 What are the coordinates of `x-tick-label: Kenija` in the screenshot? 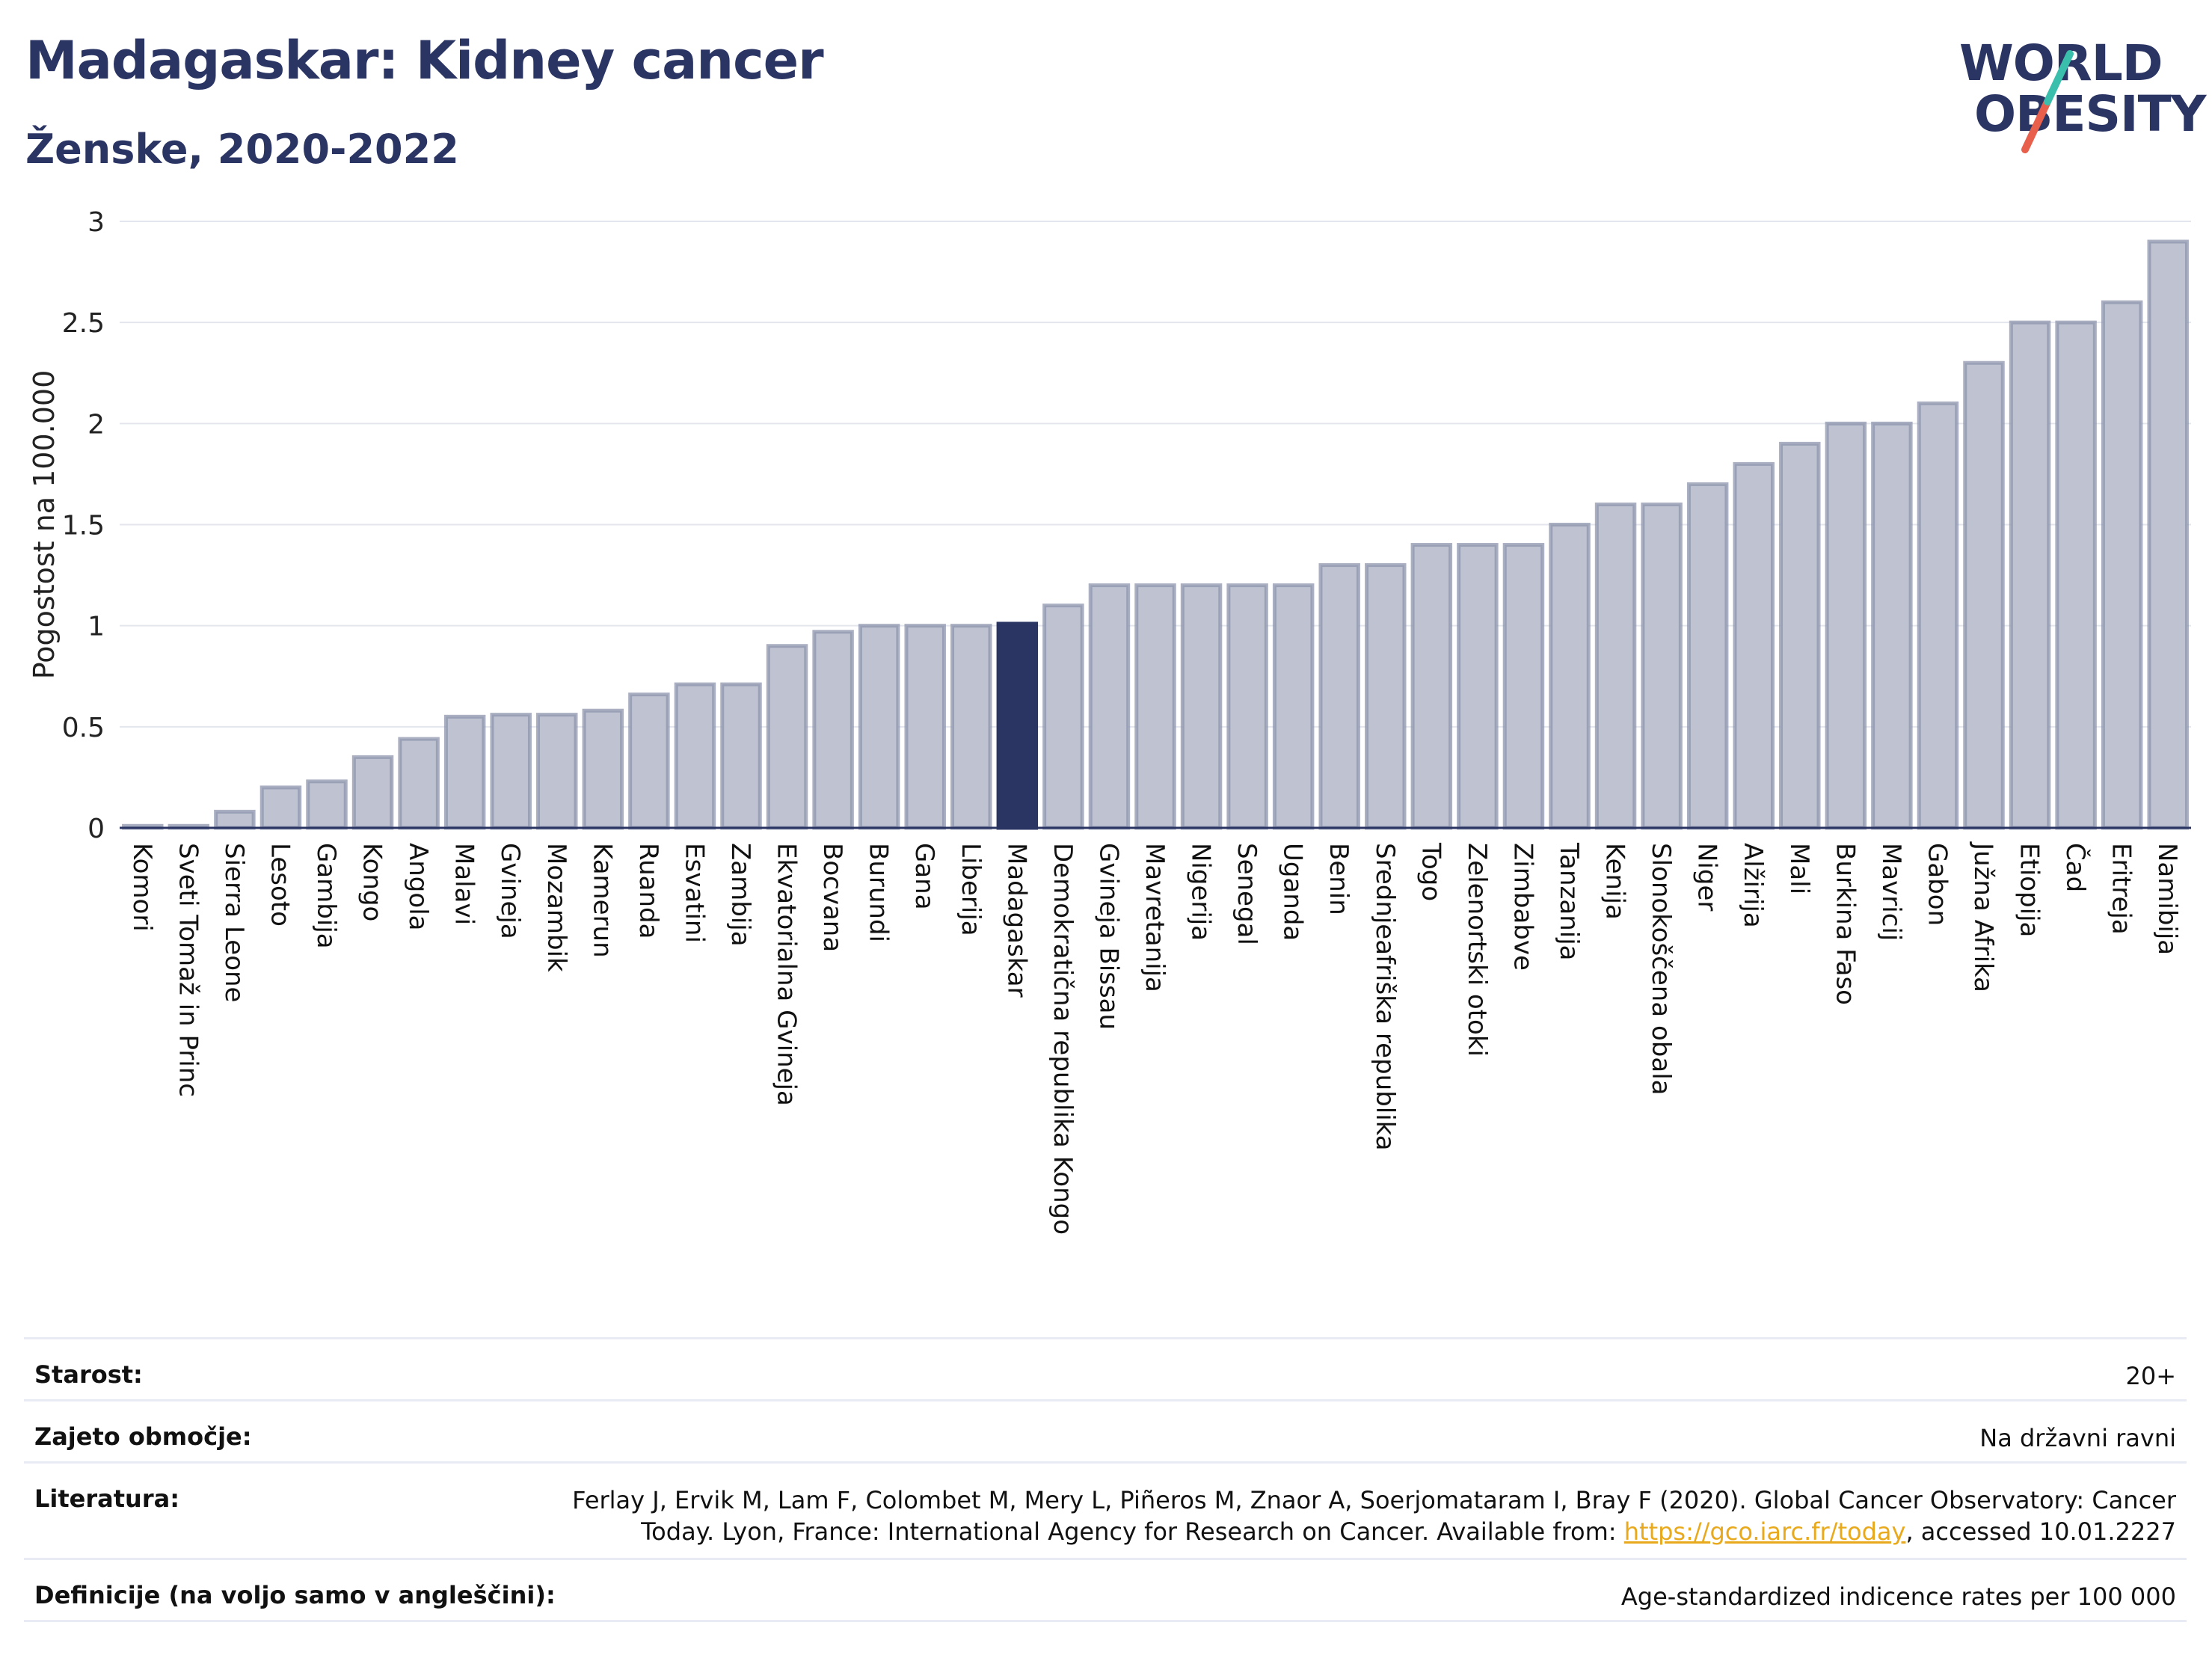 It's located at (1615, 881).